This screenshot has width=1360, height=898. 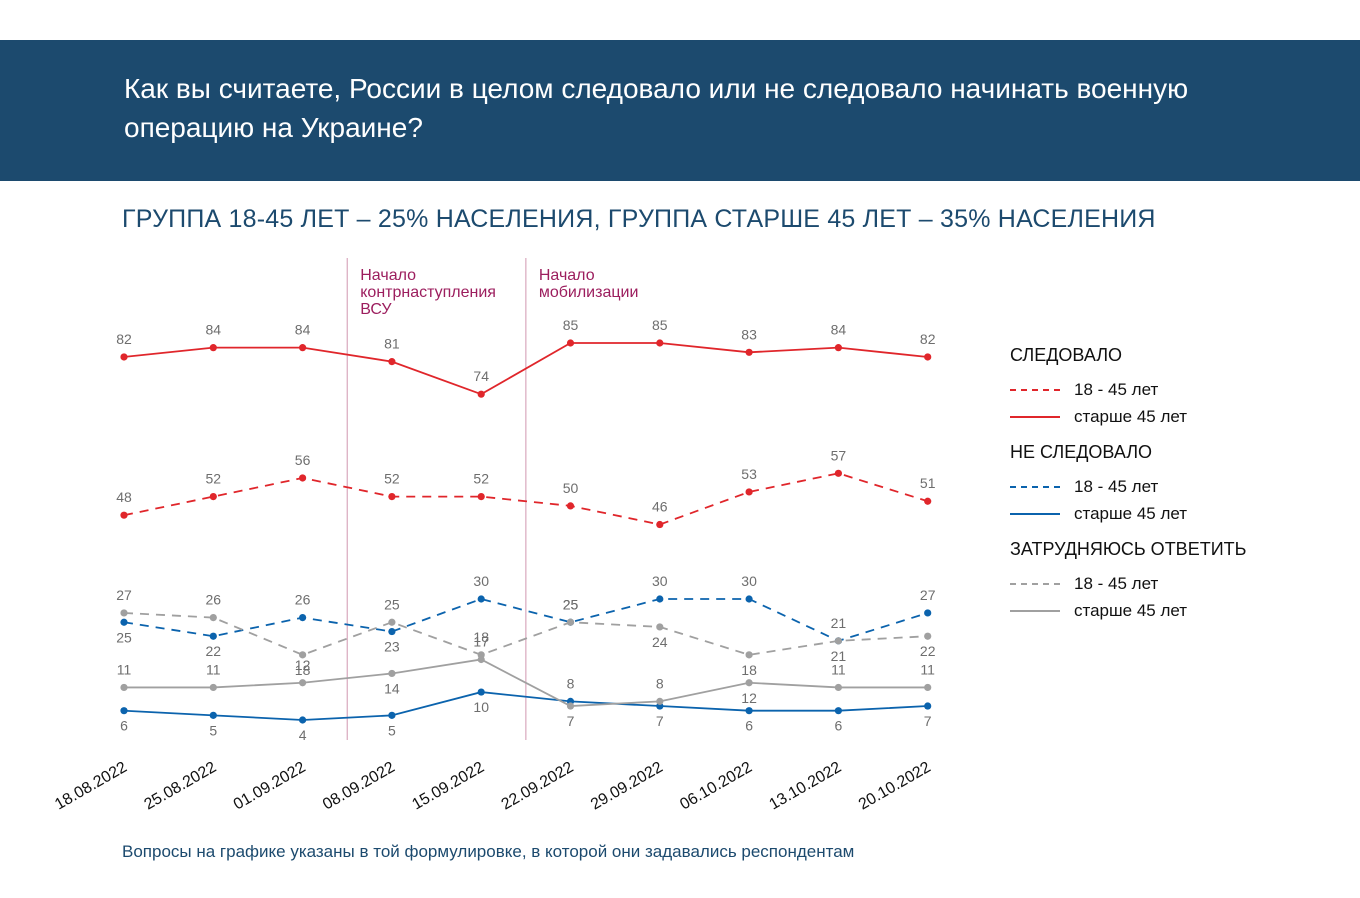 I want to click on x-tick-label: 20.10.2022, so click(x=895, y=786).